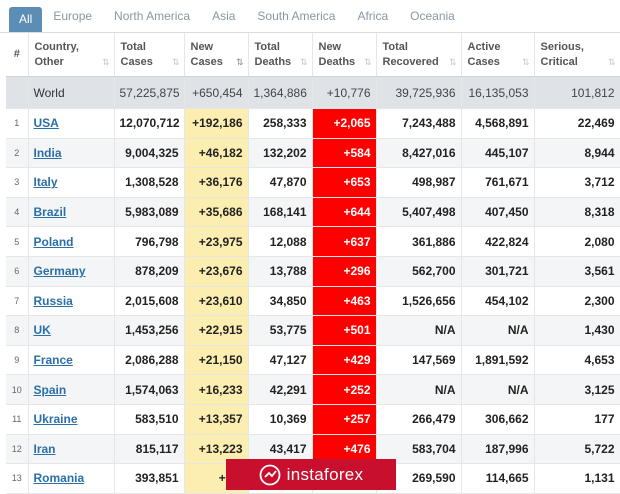  What do you see at coordinates (71, 123) in the screenshot?
I see `country-cell: USA` at bounding box center [71, 123].